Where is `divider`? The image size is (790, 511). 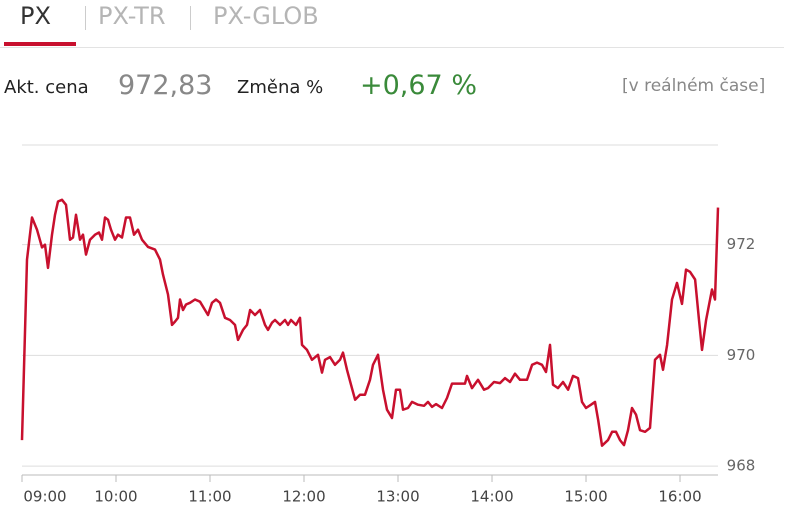
divider is located at coordinates (392, 47).